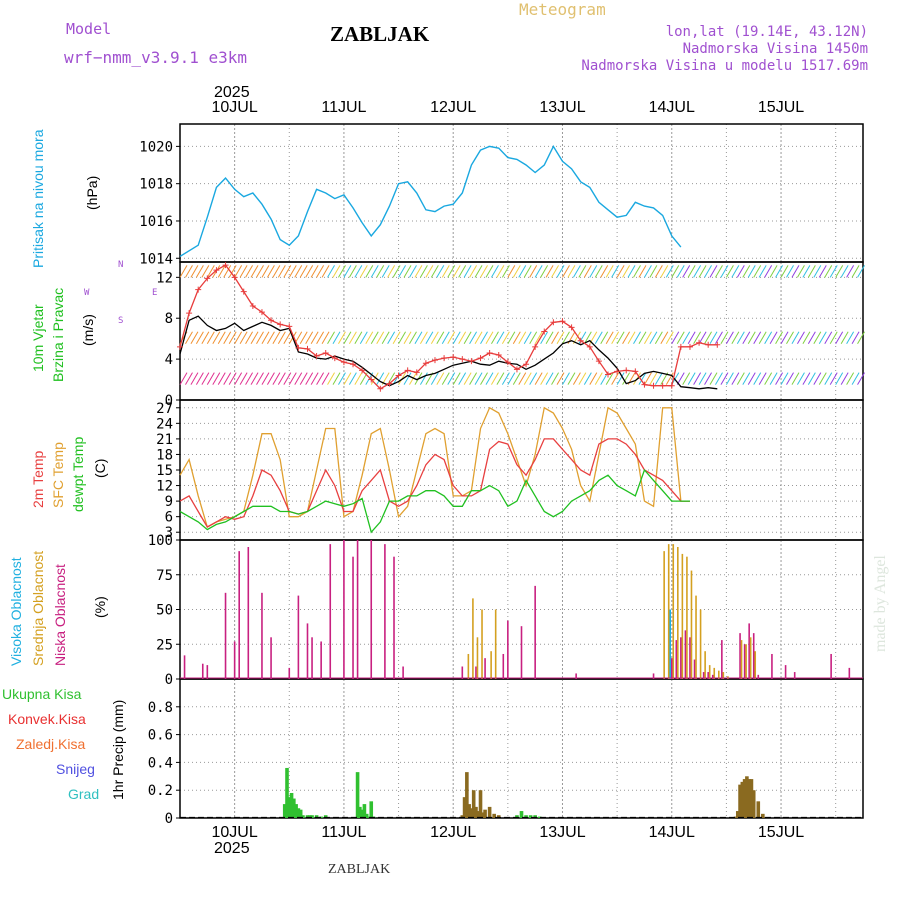 This screenshot has height=900, width=900. Describe the element at coordinates (521, 748) in the screenshot. I see `panel-frame` at that location.